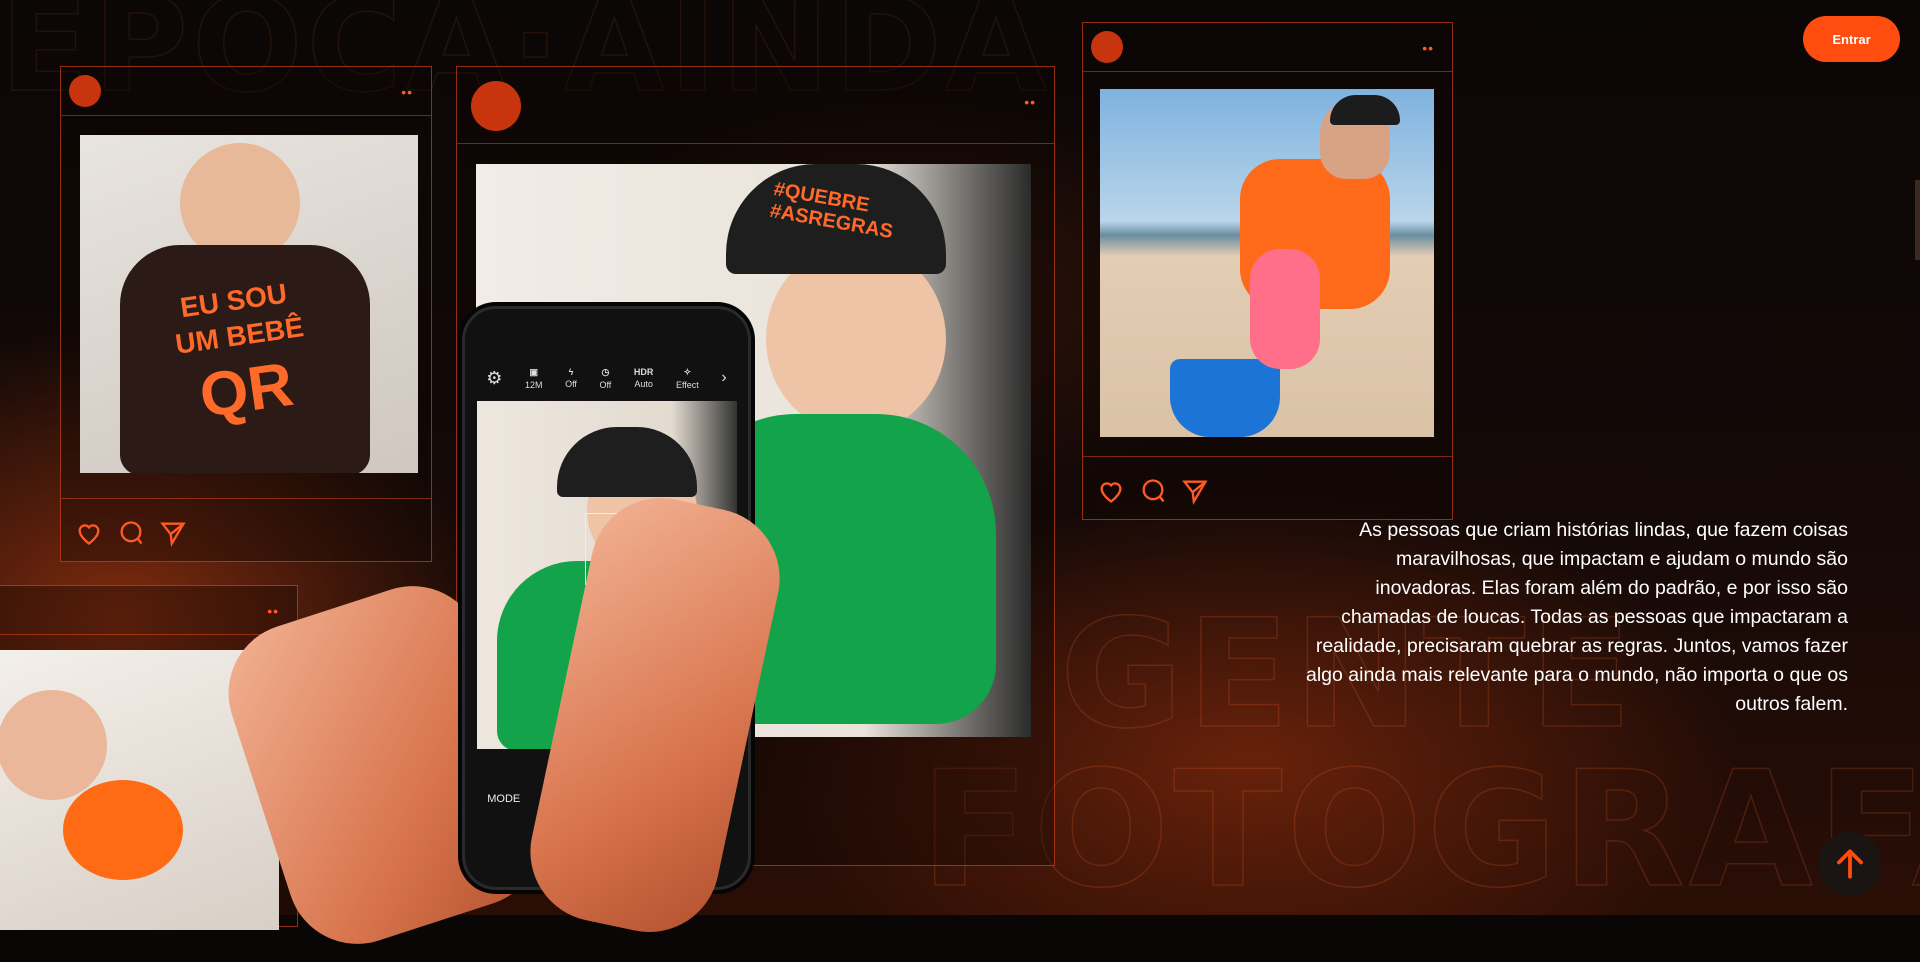 This screenshot has width=1920, height=962. Describe the element at coordinates (643, 378) in the screenshot. I see `hdr-setting: HDR Auto` at that location.